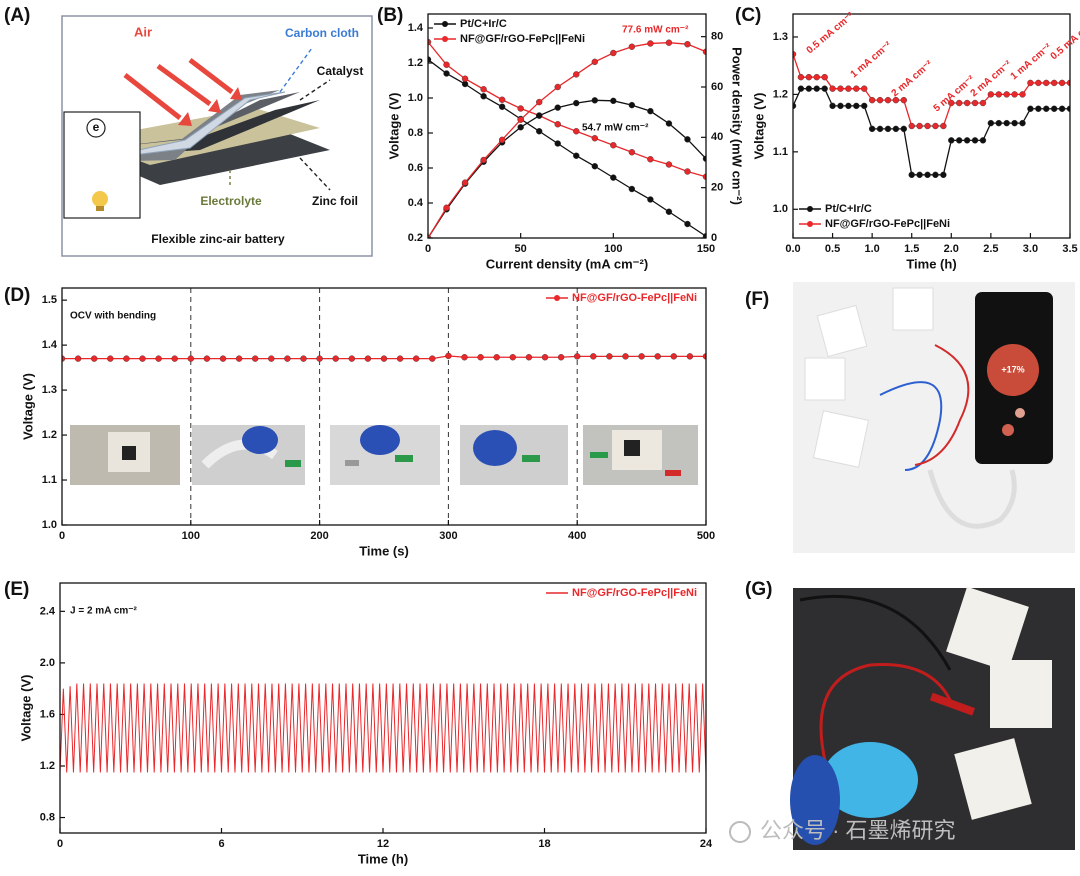  Describe the element at coordinates (104, 611) in the screenshot. I see `annotation: J = 2 mA cm⁻²` at that location.